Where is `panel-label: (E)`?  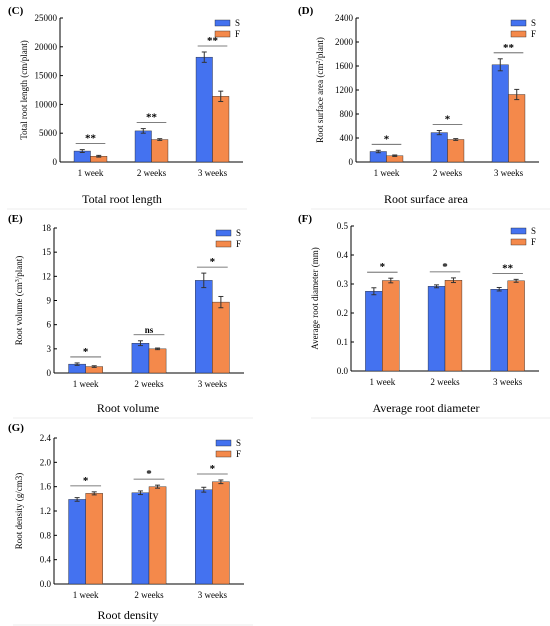
panel-label: (E) is located at coordinates (15, 219).